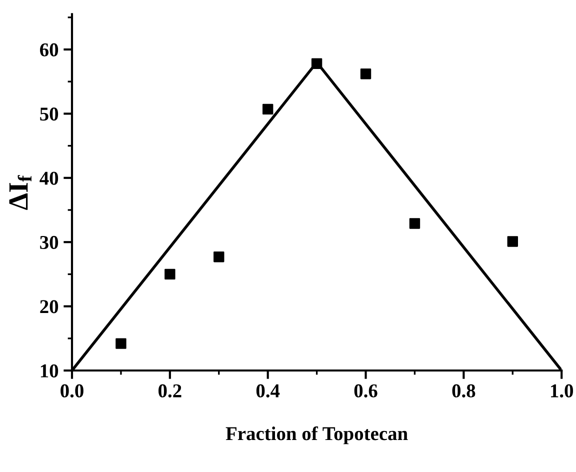 The height and width of the screenshot is (472, 576). Describe the element at coordinates (49, 178) in the screenshot. I see `y-tick-label: 40` at that location.